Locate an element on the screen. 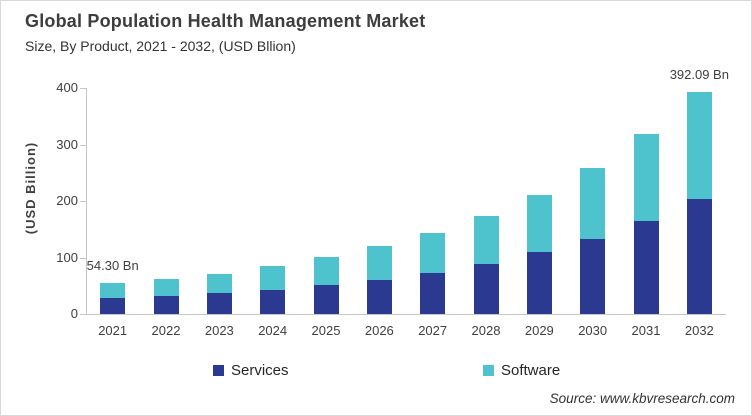 Image resolution: width=752 pixels, height=416 pixels. bar-total-label: 54.30 Bn is located at coordinates (112, 266).